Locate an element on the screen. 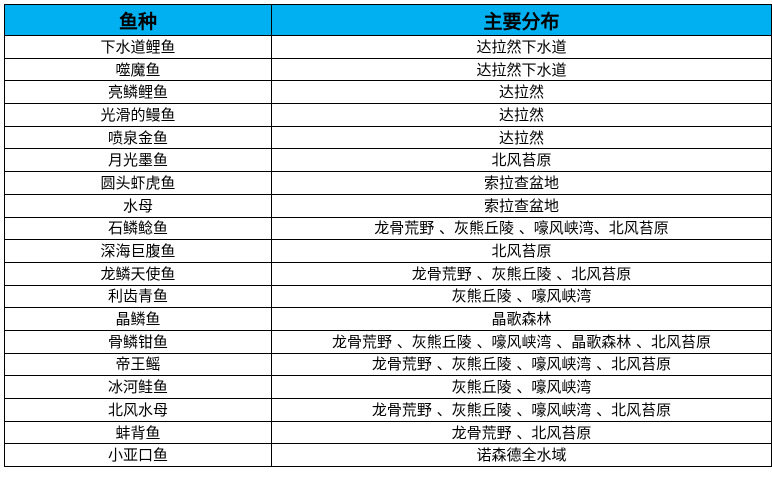  table-row: 亮鳞鲤鱼 达拉然 is located at coordinates (388, 92).